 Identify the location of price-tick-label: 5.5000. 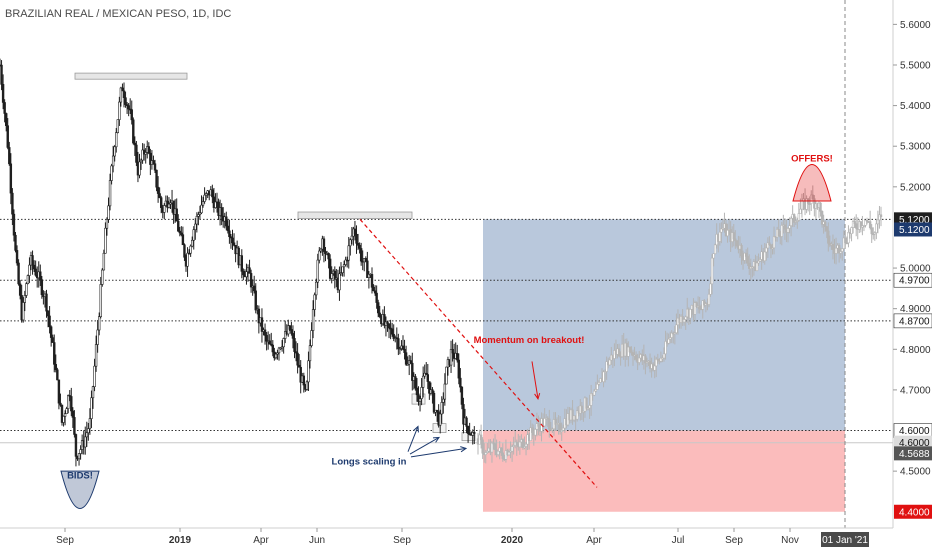
(915, 65).